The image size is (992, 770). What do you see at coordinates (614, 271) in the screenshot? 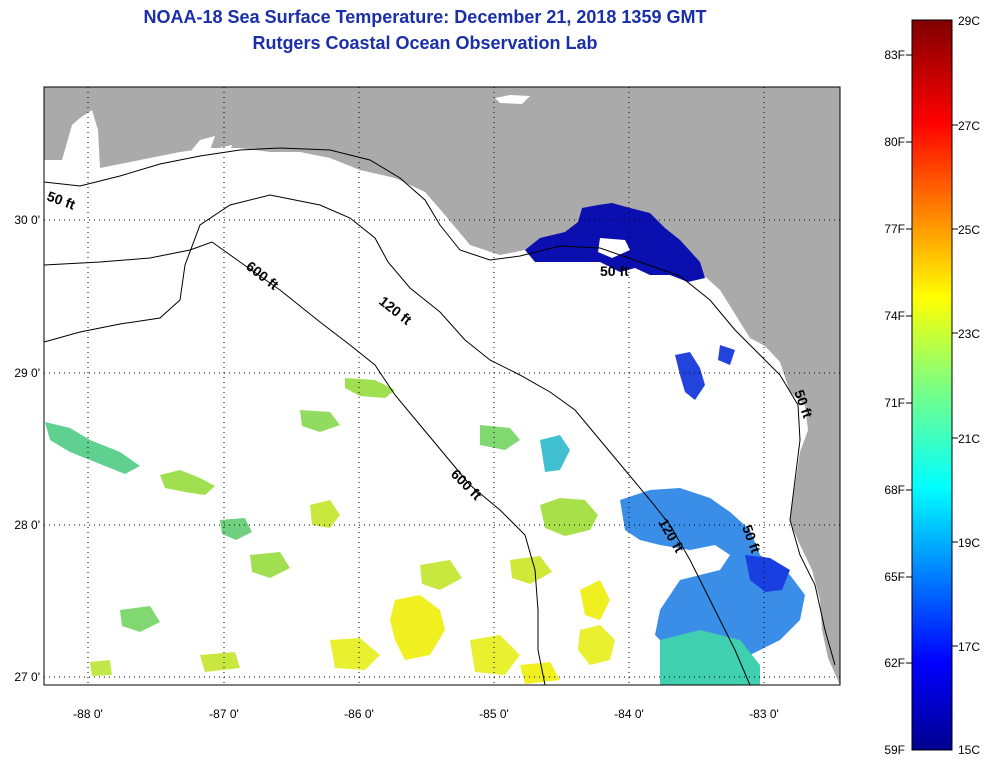
I see `contour-label: 50 ft` at bounding box center [614, 271].